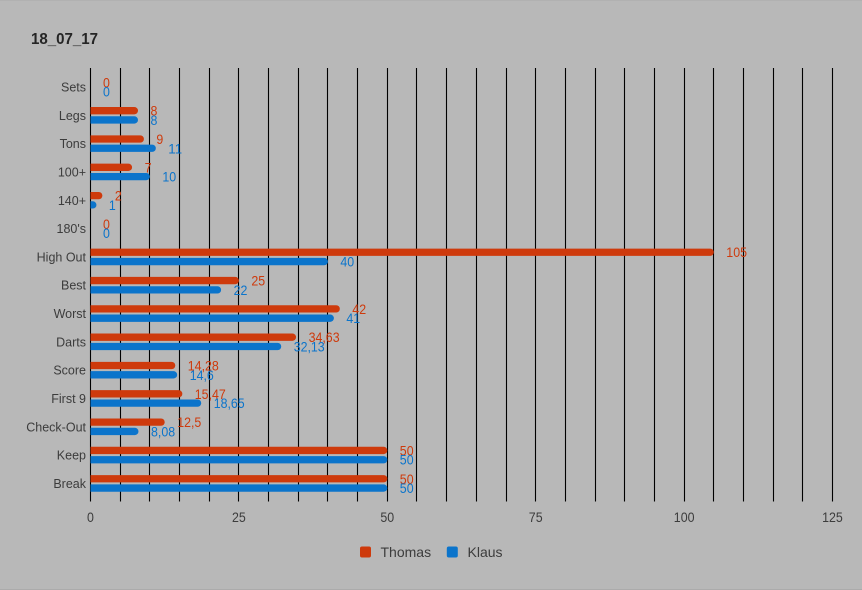 The image size is (862, 590). I want to click on svg-text: First 9, so click(68, 399).